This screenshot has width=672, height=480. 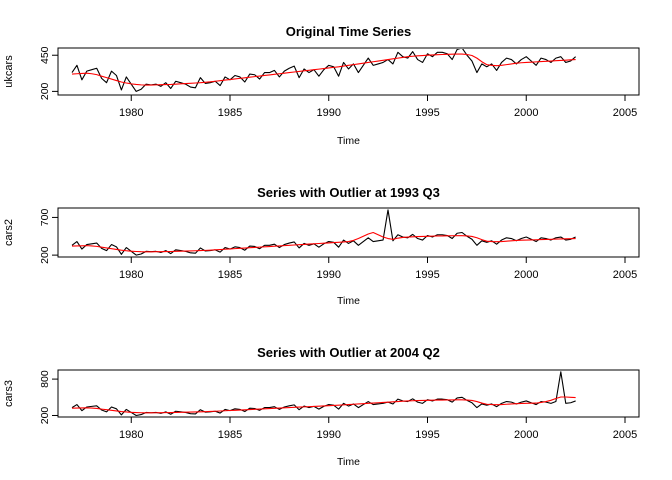 I want to click on y-tick-label: 800, so click(x=45, y=379).